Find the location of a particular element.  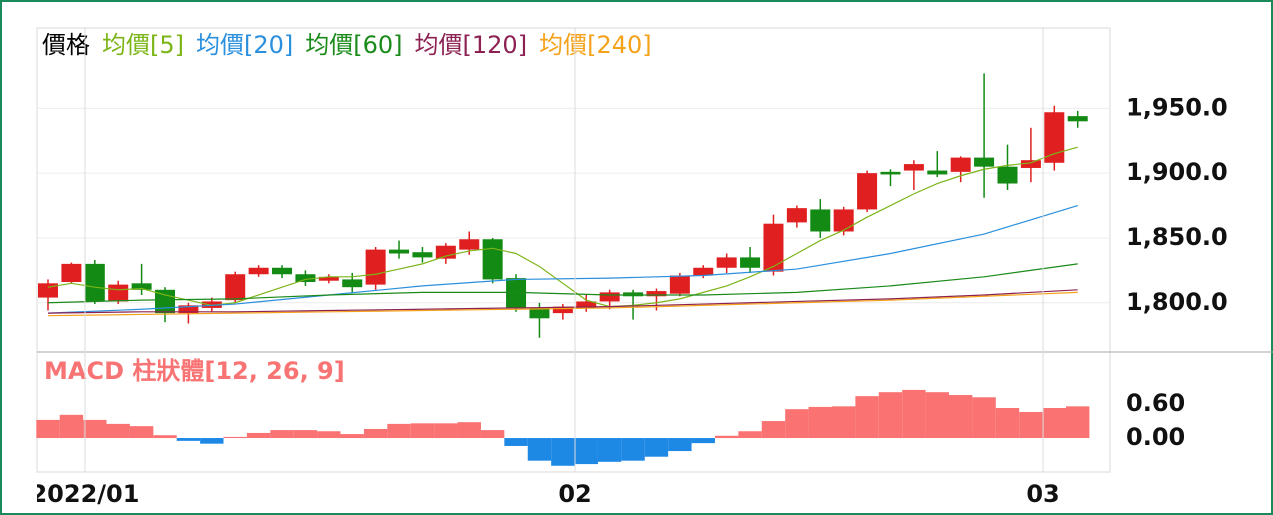

legend-entry: 均價[5] is located at coordinates (143, 45).